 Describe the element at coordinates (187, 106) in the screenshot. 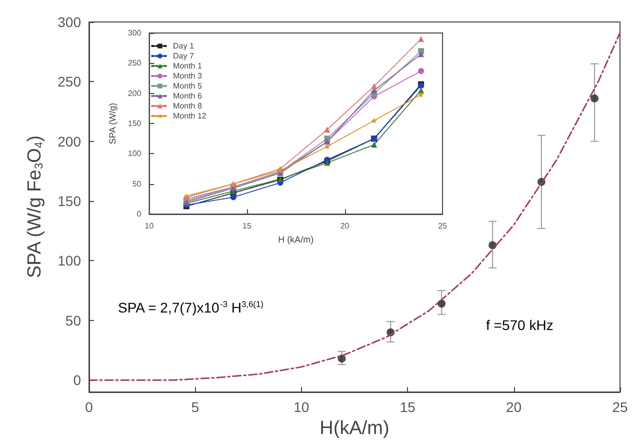

I see `legend-label: Month 8` at that location.